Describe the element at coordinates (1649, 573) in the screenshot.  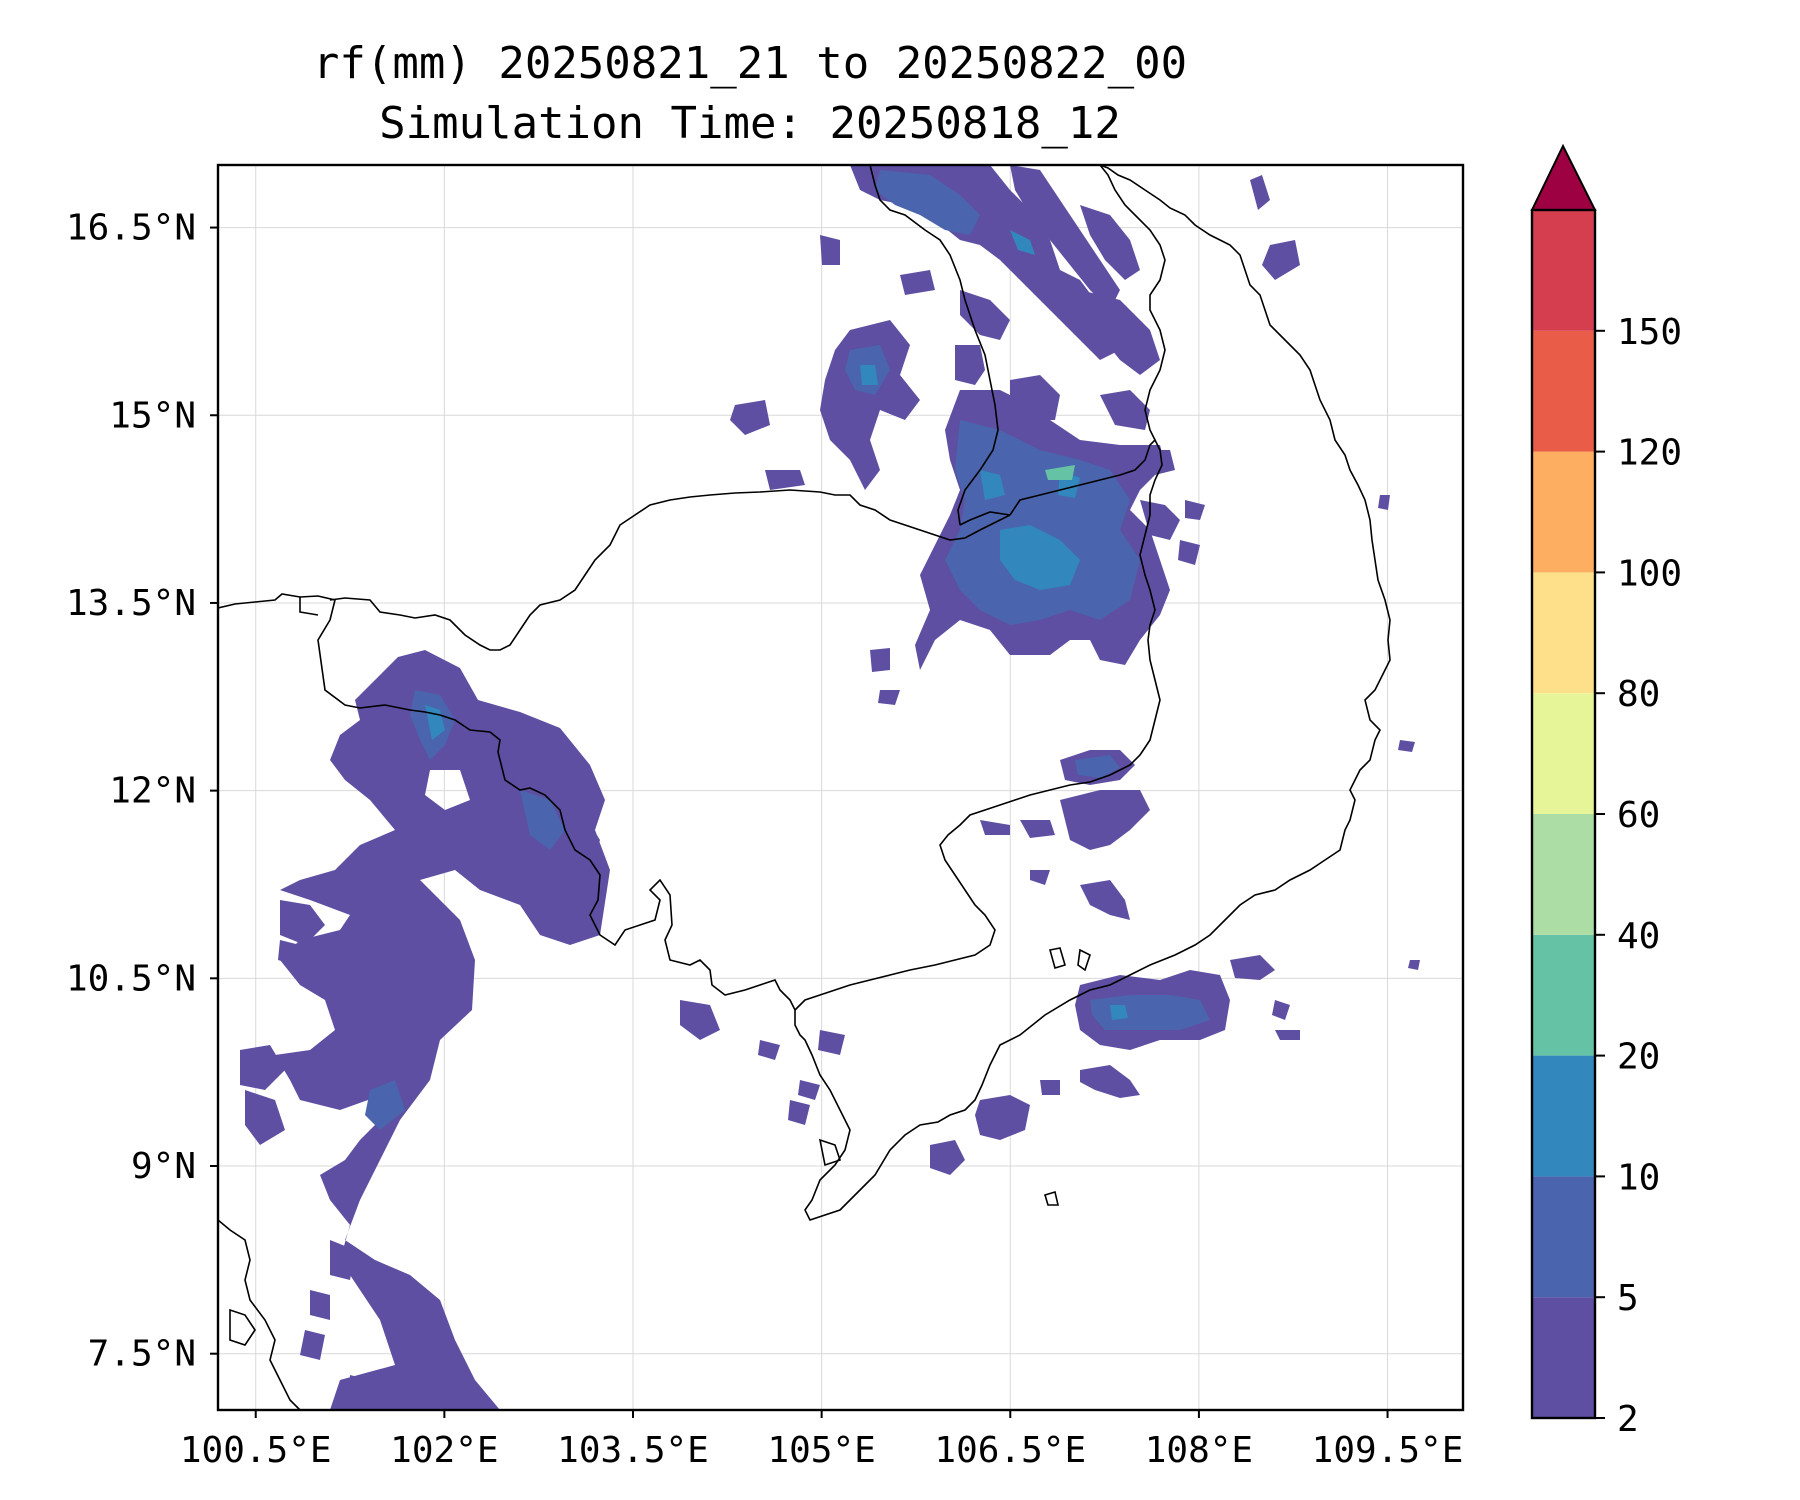
I see `colorbar-tick-label: 100` at that location.